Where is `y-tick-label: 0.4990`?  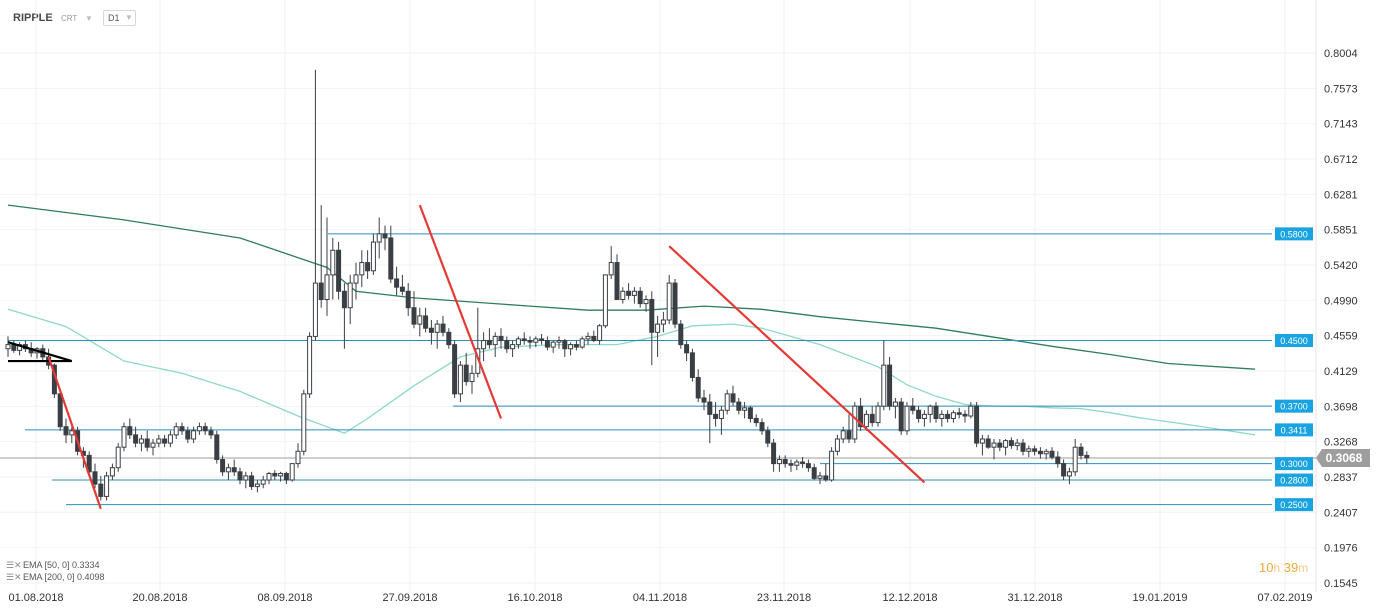
y-tick-label: 0.4990 is located at coordinates (1341, 301).